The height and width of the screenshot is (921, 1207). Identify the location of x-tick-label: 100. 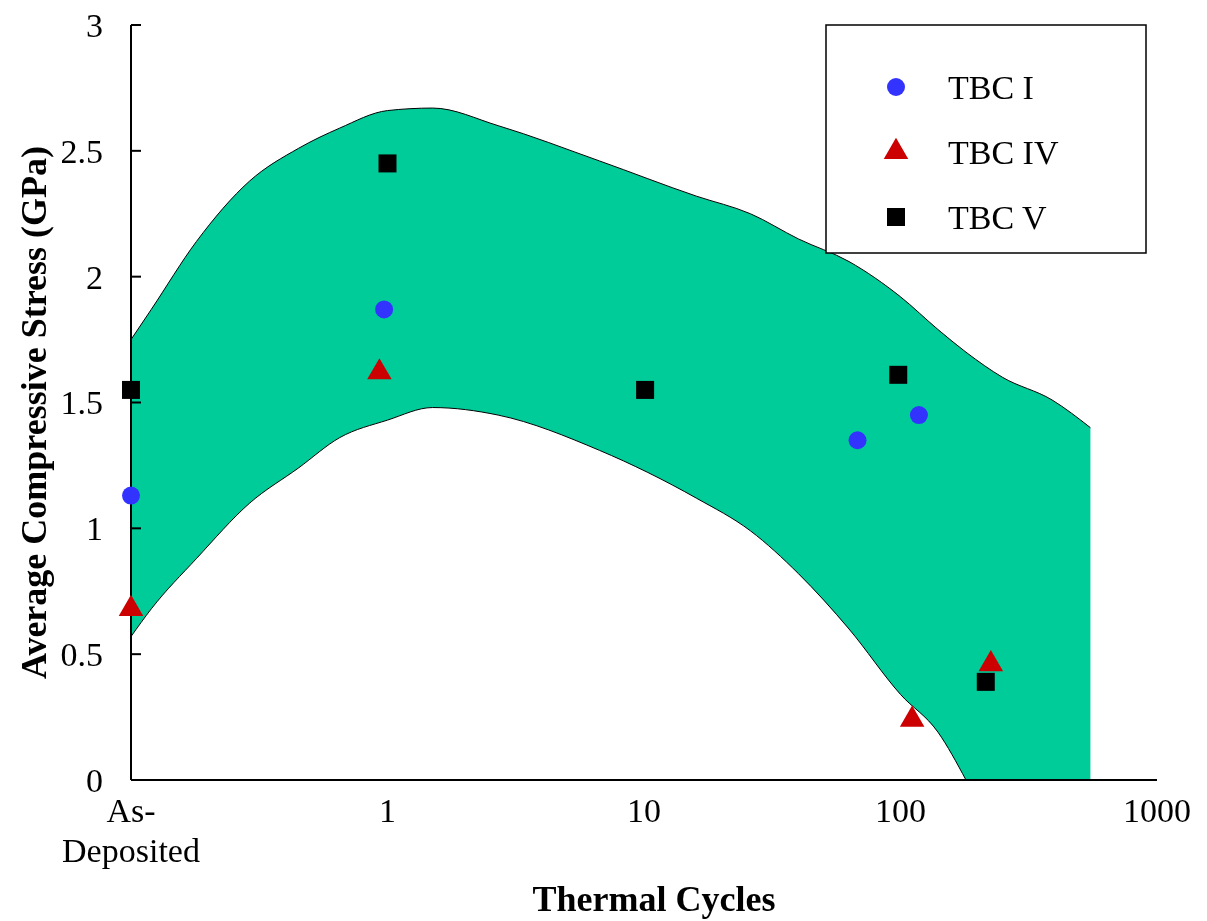
(900, 810).